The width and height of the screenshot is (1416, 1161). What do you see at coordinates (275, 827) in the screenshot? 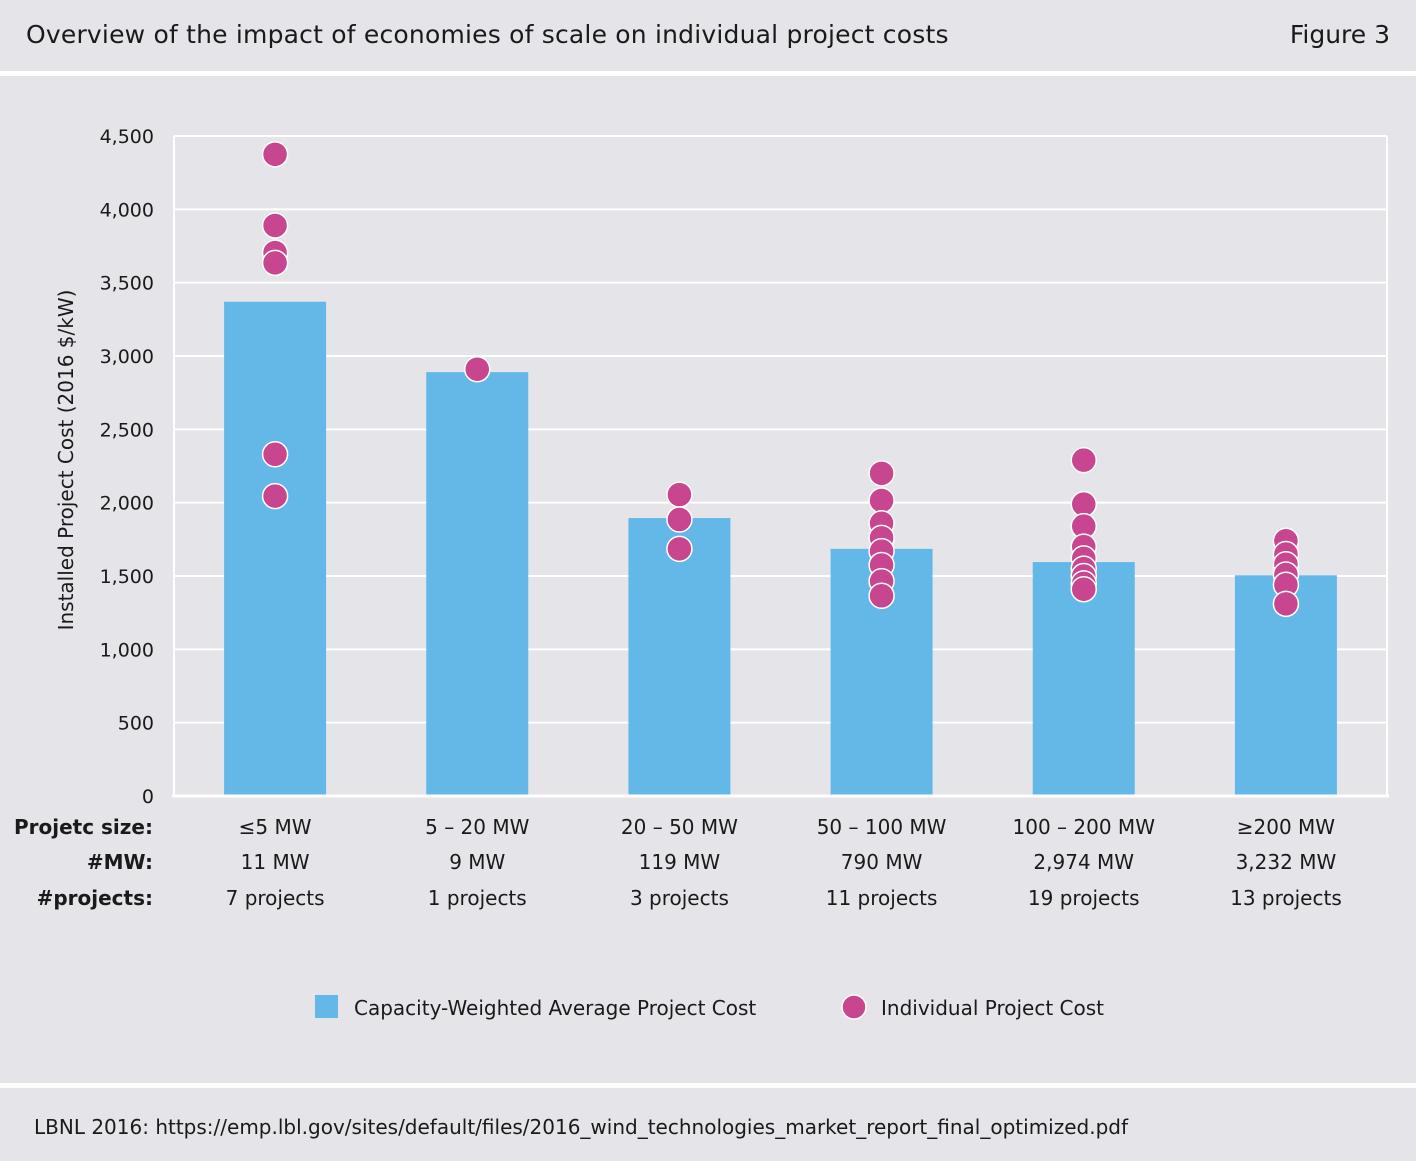
I see `category-label: ≤5 MW` at bounding box center [275, 827].